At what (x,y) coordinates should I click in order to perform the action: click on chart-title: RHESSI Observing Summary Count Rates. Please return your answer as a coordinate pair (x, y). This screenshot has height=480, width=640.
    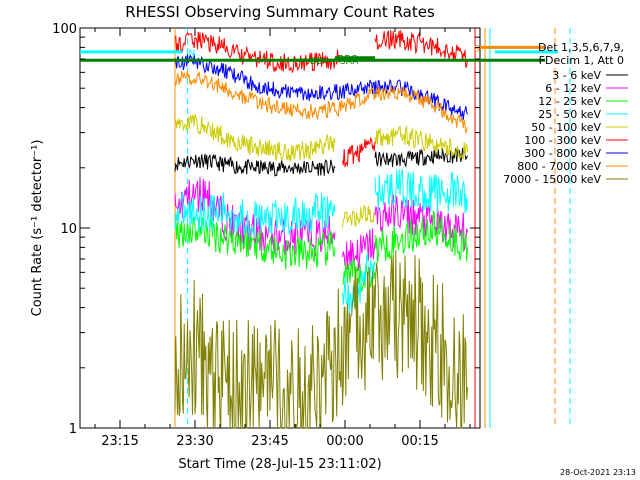
    Looking at the image, I should click on (280, 12).